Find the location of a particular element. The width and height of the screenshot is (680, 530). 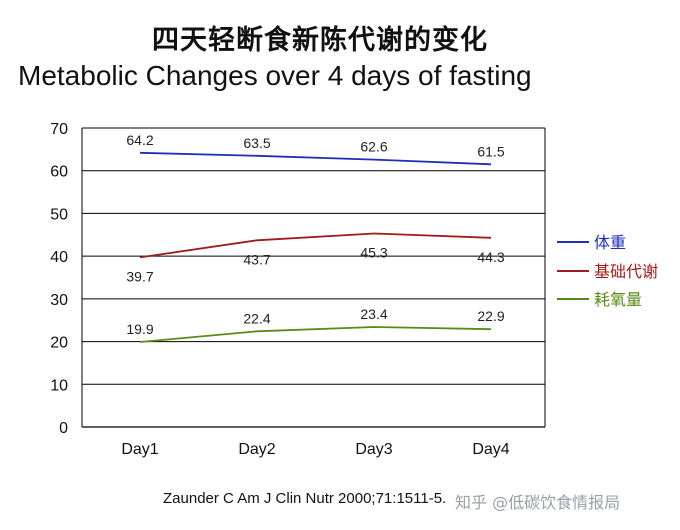

y-tick-label: 30 is located at coordinates (59, 300).